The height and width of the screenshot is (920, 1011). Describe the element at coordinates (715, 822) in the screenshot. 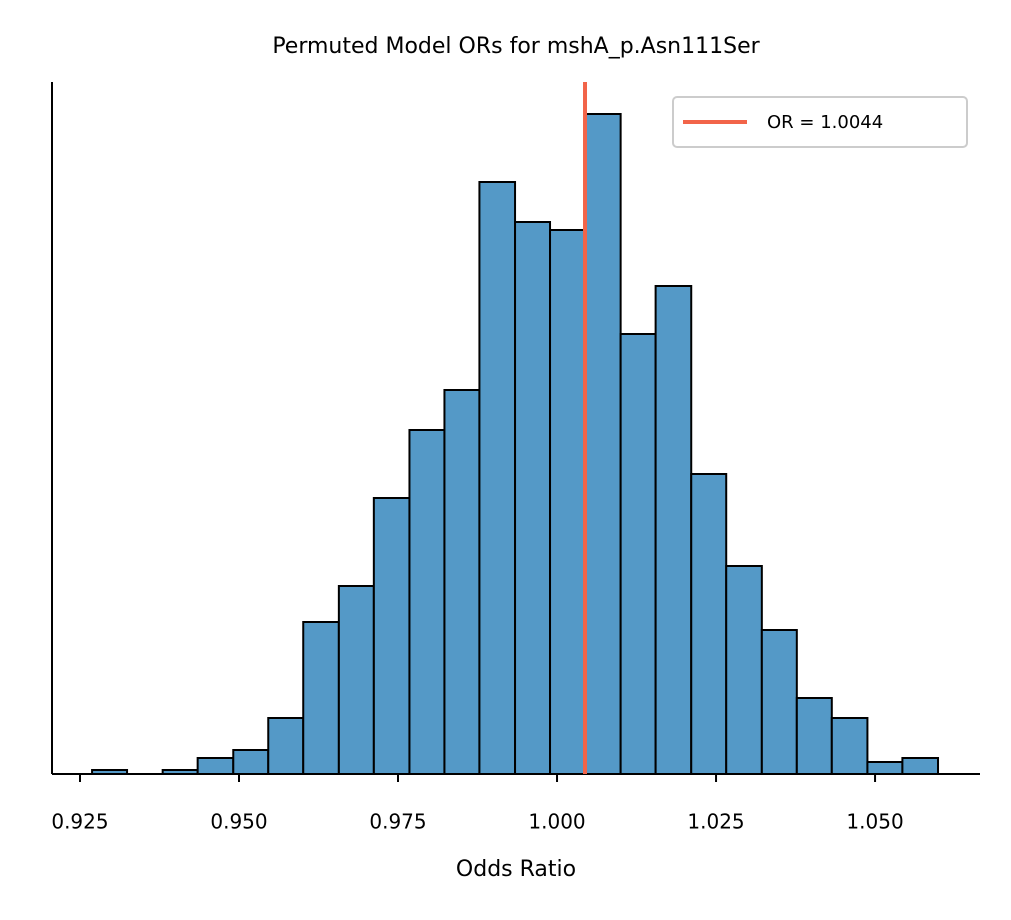

I see `x-tick-label: 1.025` at that location.